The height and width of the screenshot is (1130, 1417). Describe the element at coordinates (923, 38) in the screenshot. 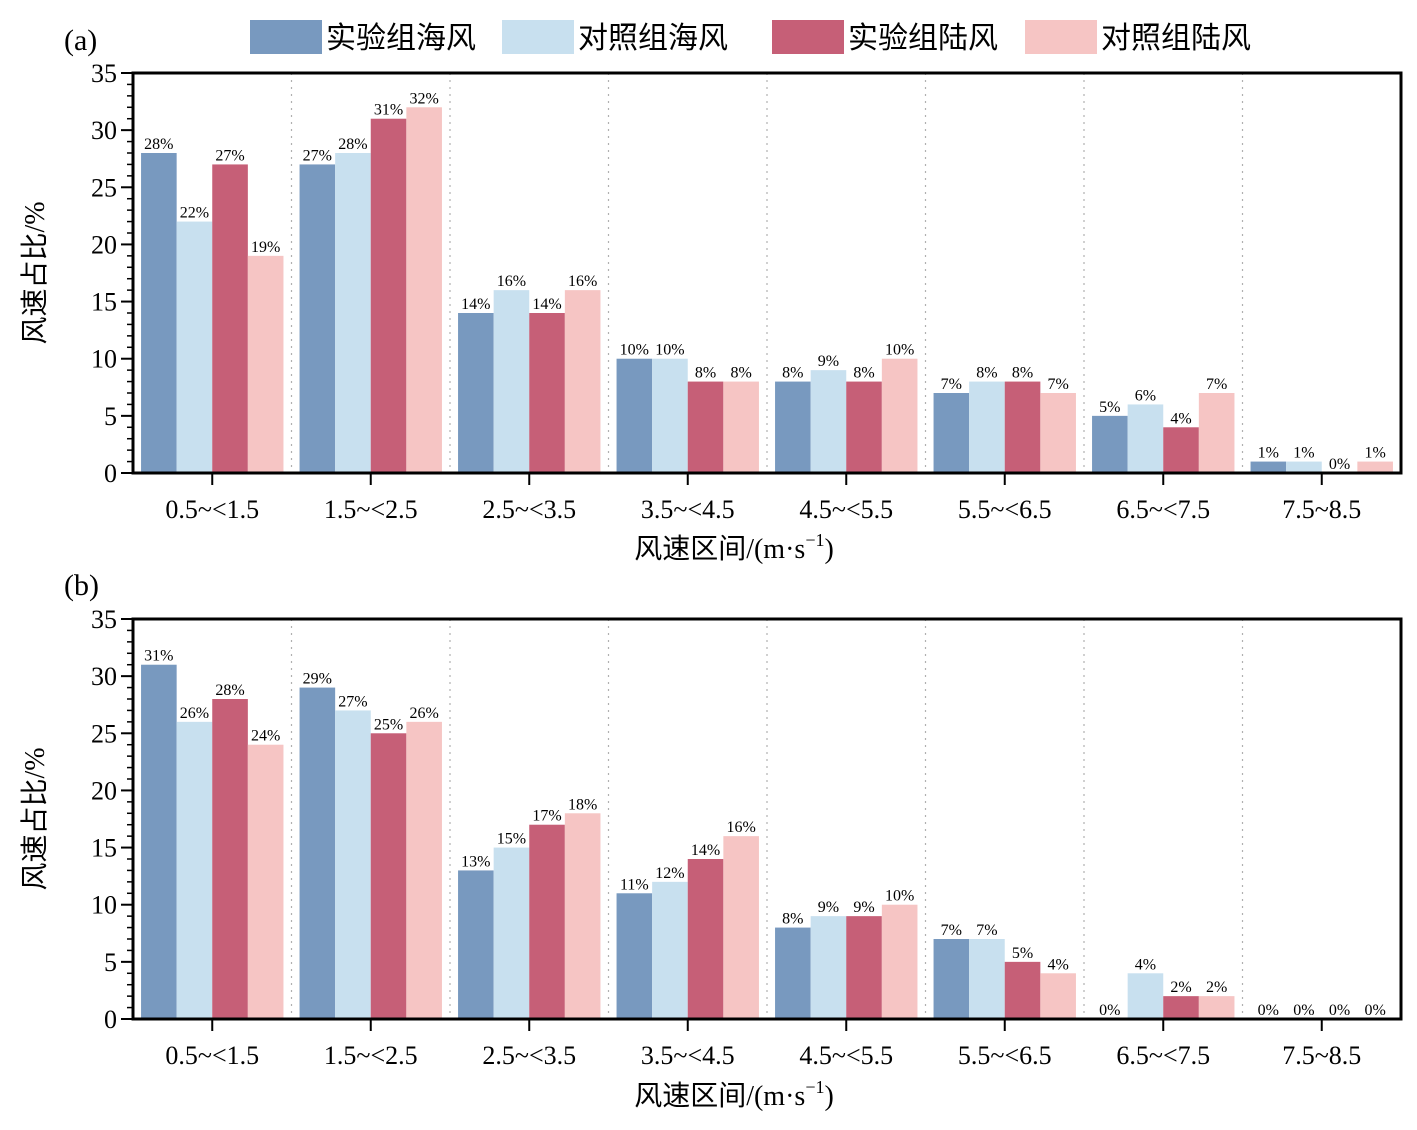

I see `legend-label-3: 实验组陆风` at that location.